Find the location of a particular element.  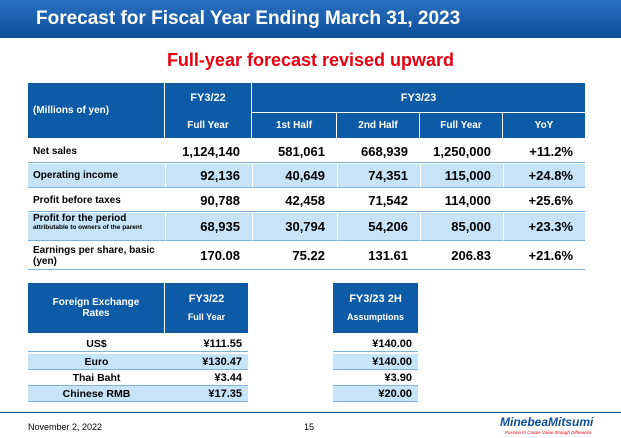

fx-value: ¥3.44 is located at coordinates (206, 378).